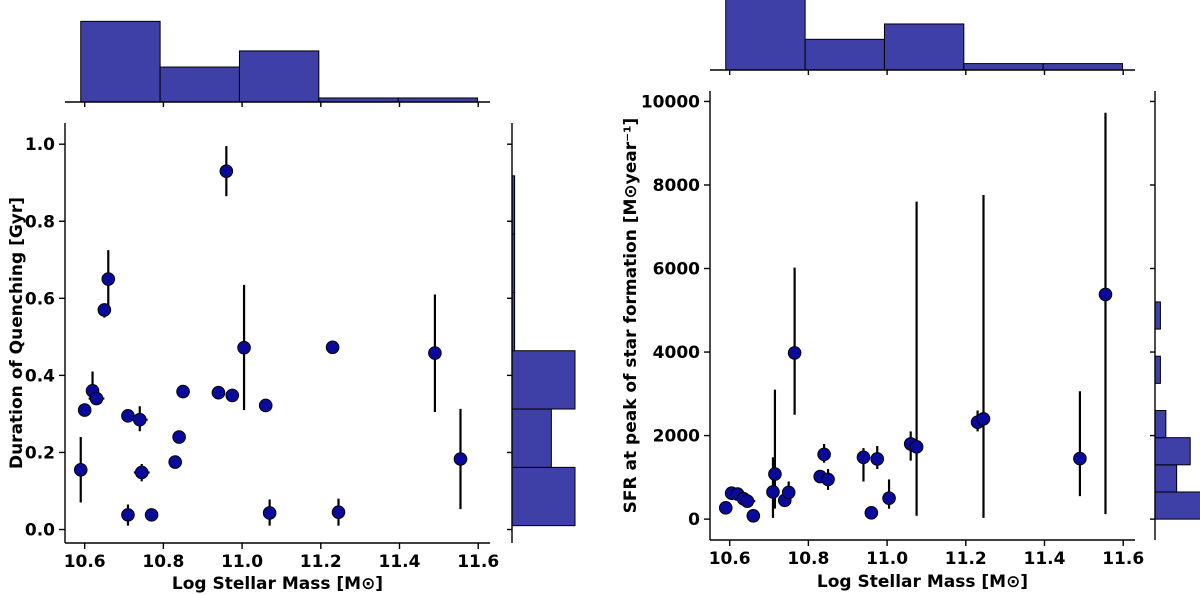 This screenshot has height=595, width=1200. Describe the element at coordinates (40, 299) in the screenshot. I see `y-tick-label: 0.6` at that location.